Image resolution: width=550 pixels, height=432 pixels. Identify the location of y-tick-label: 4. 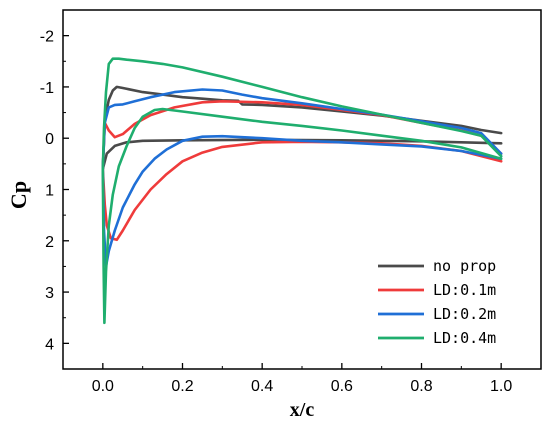
(49, 344).